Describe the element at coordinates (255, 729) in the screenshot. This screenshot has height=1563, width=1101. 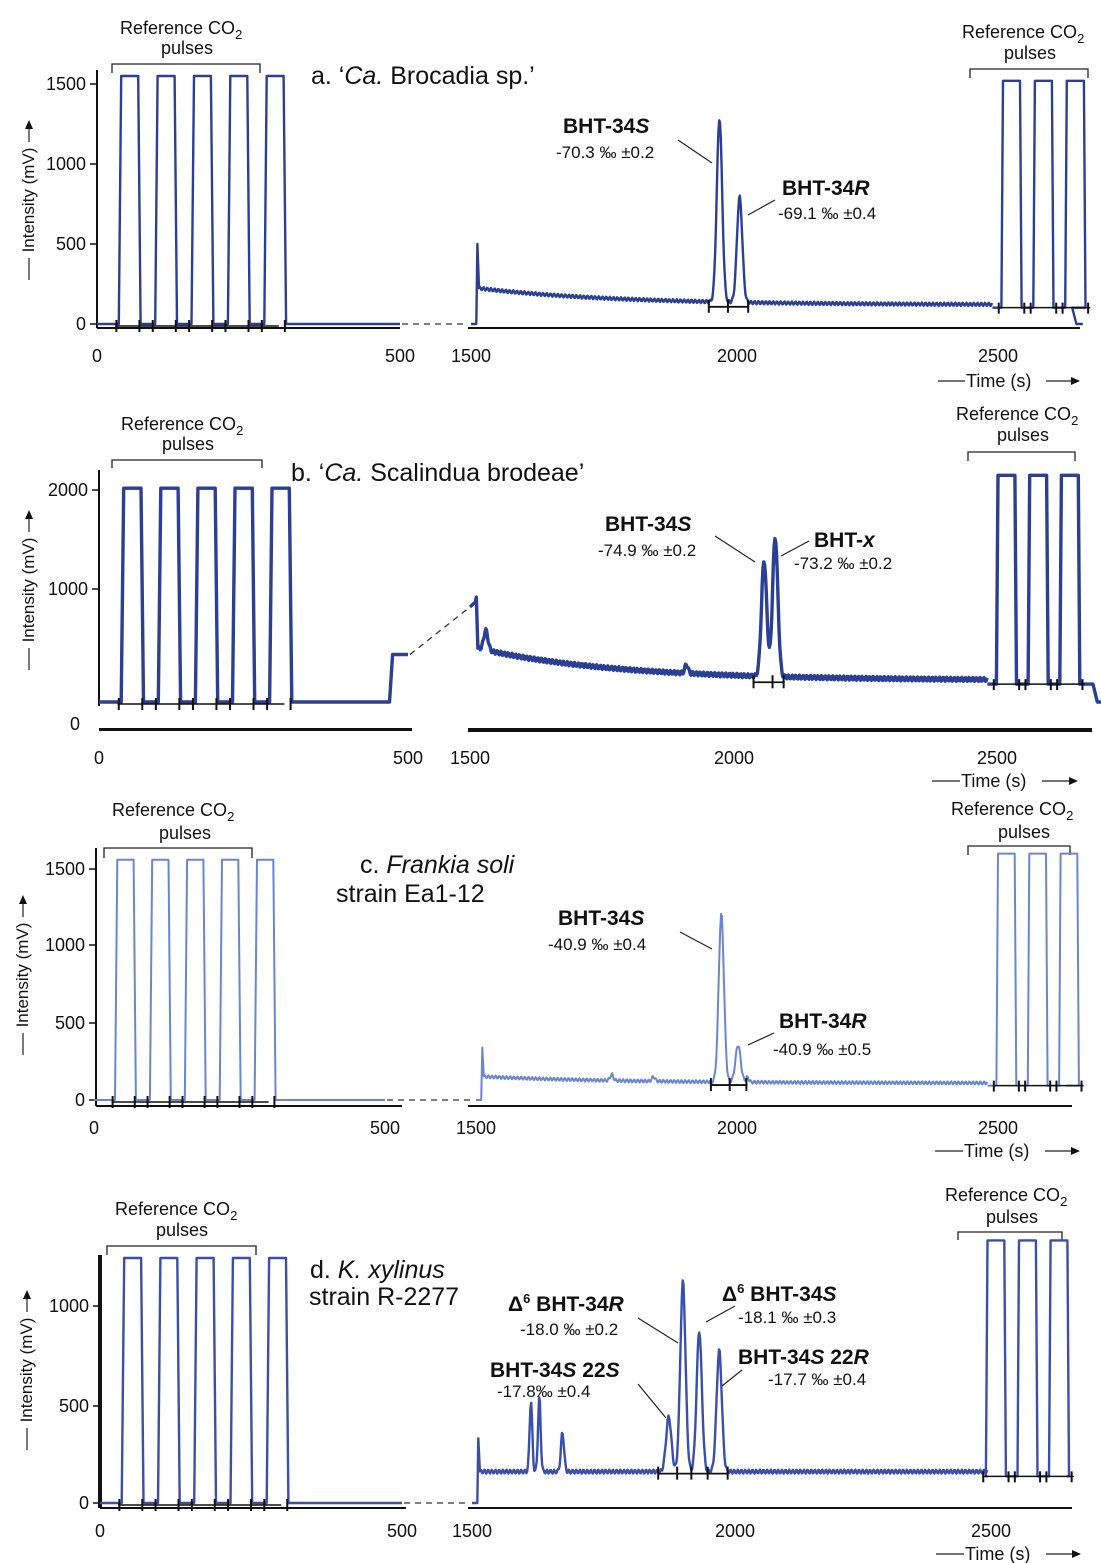
I see `x-axis-left` at that location.